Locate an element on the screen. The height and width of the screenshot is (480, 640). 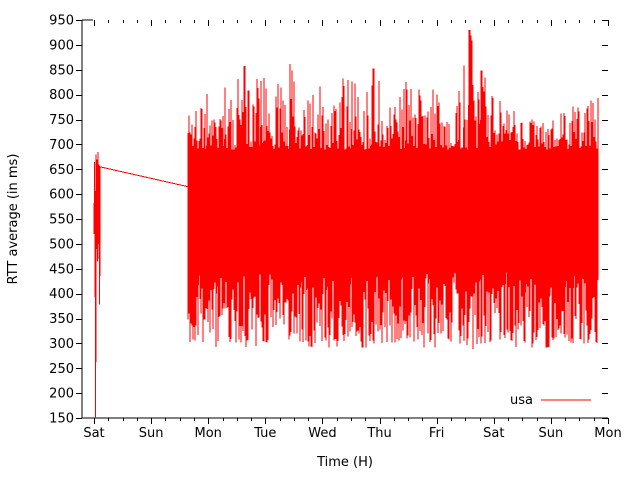
x-tick-label: Wed is located at coordinates (322, 433).